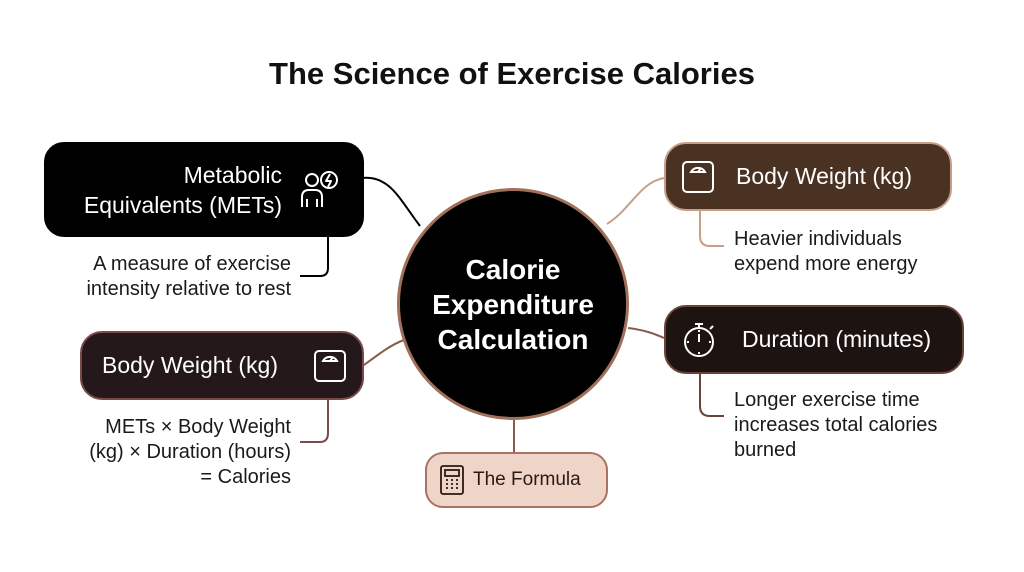 The width and height of the screenshot is (1024, 572). Describe the element at coordinates (182, 204) in the screenshot. I see `node-mets-label-line-2: Equivalents (METs)` at that location.